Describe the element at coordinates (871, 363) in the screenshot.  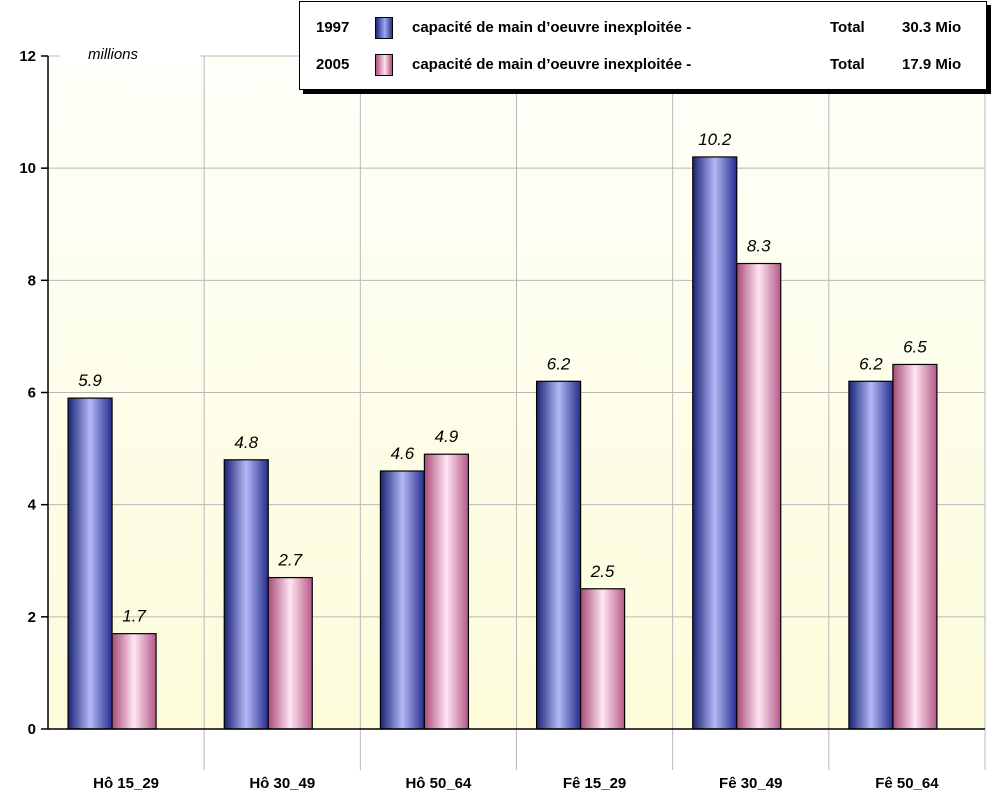
I see `data-label-1997-6: 6.2` at that location.